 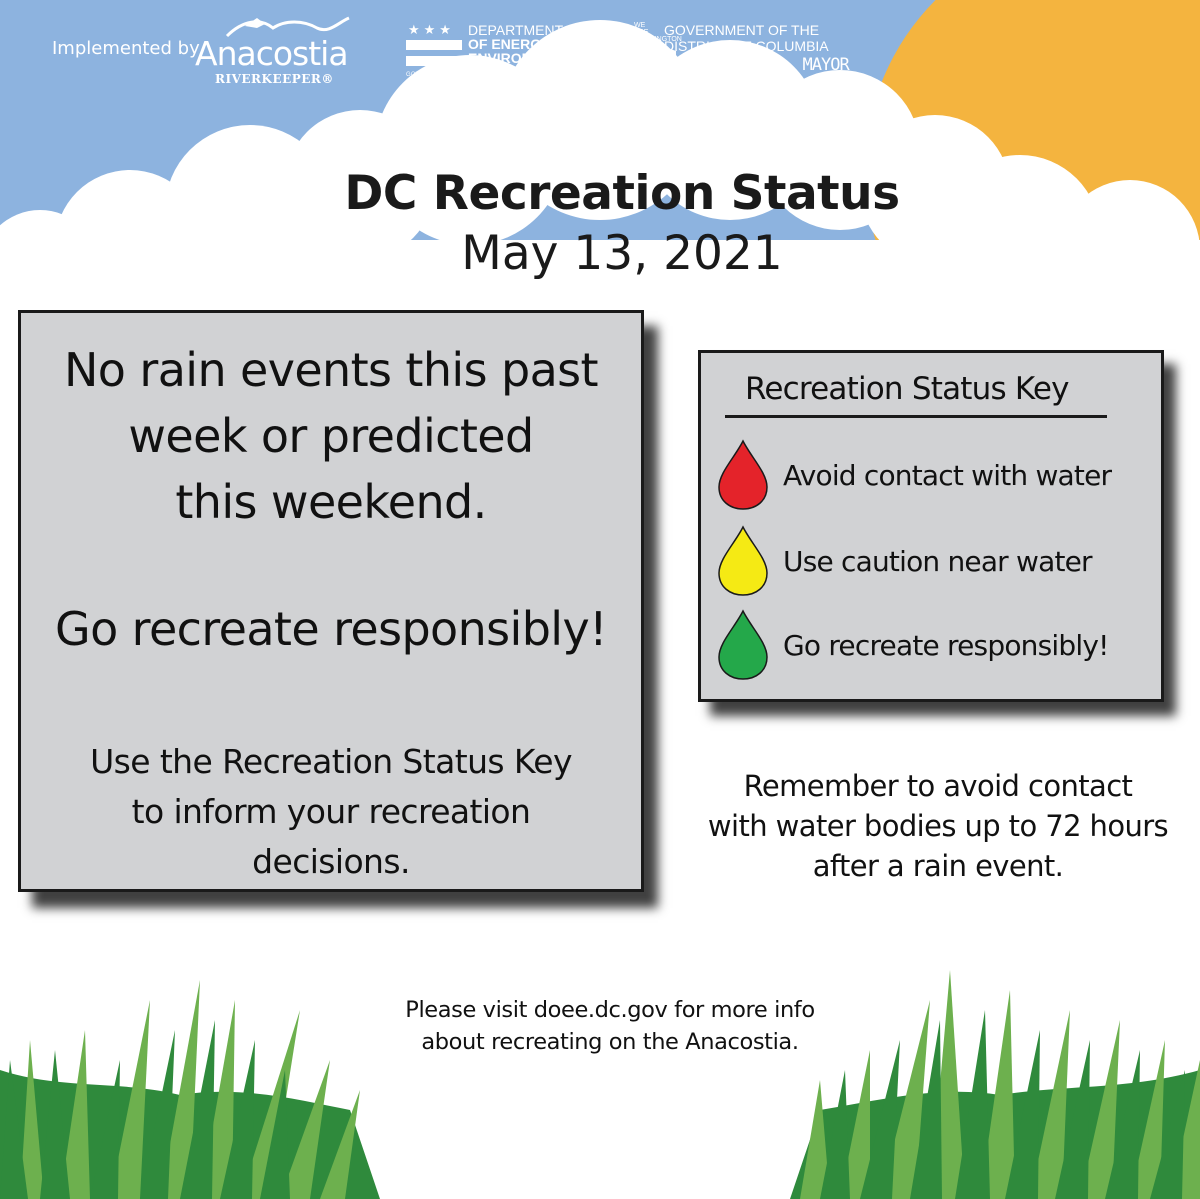 I want to click on anacostia-name: Anacostia, so click(x=272, y=53).